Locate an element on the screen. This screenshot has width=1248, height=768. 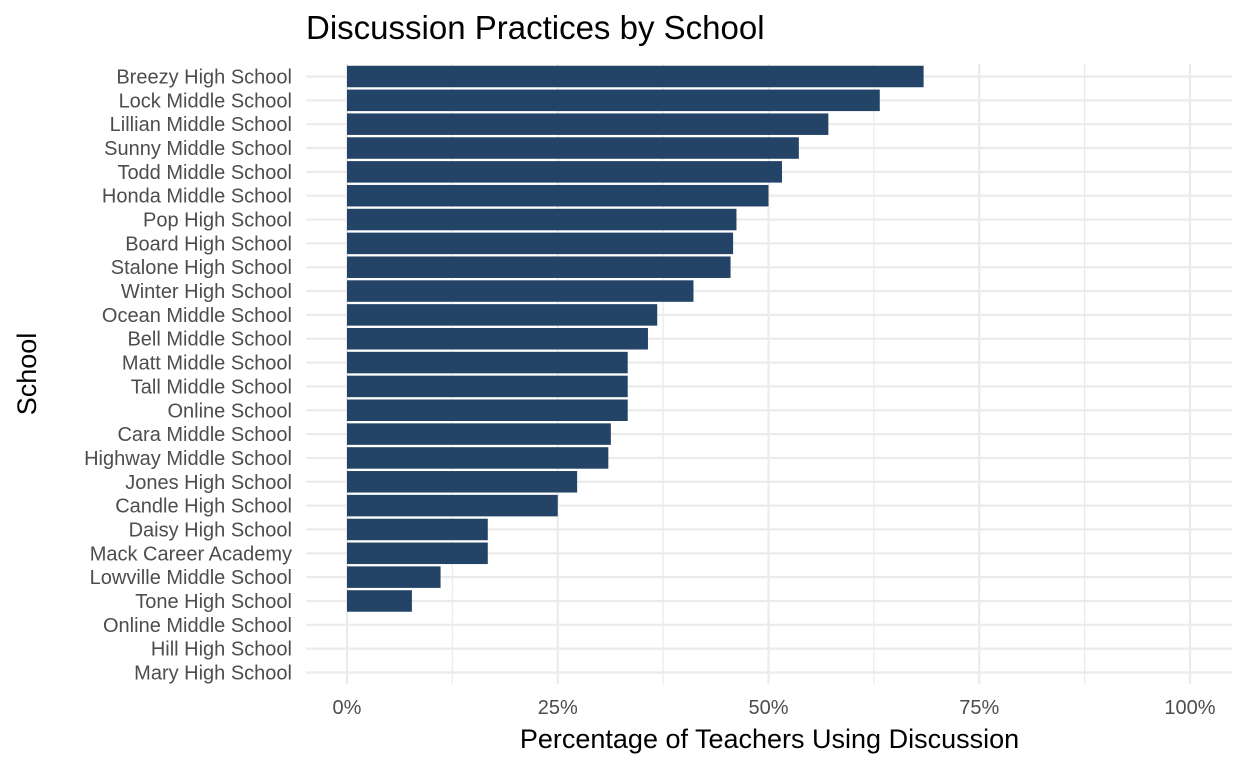
y-tick-label: Board High School is located at coordinates (208, 244).